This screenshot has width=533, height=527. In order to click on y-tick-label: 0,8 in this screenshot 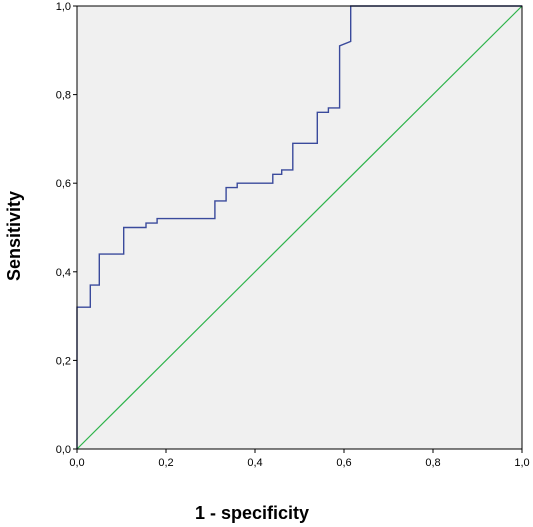, I will do `click(63, 96)`.